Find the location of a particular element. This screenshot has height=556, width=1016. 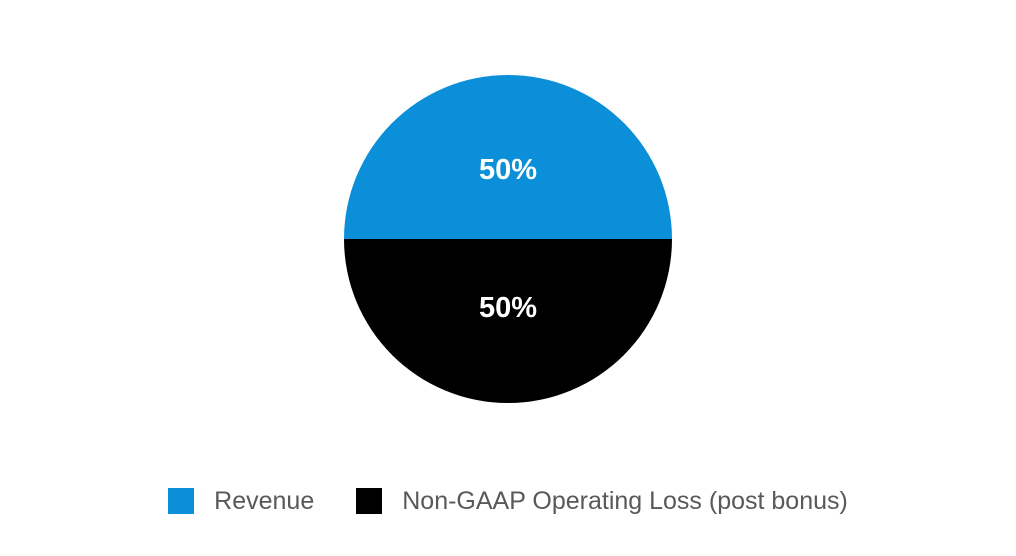

data-label-non-gaap-operating-loss-post-bonus: 50% is located at coordinates (508, 308).